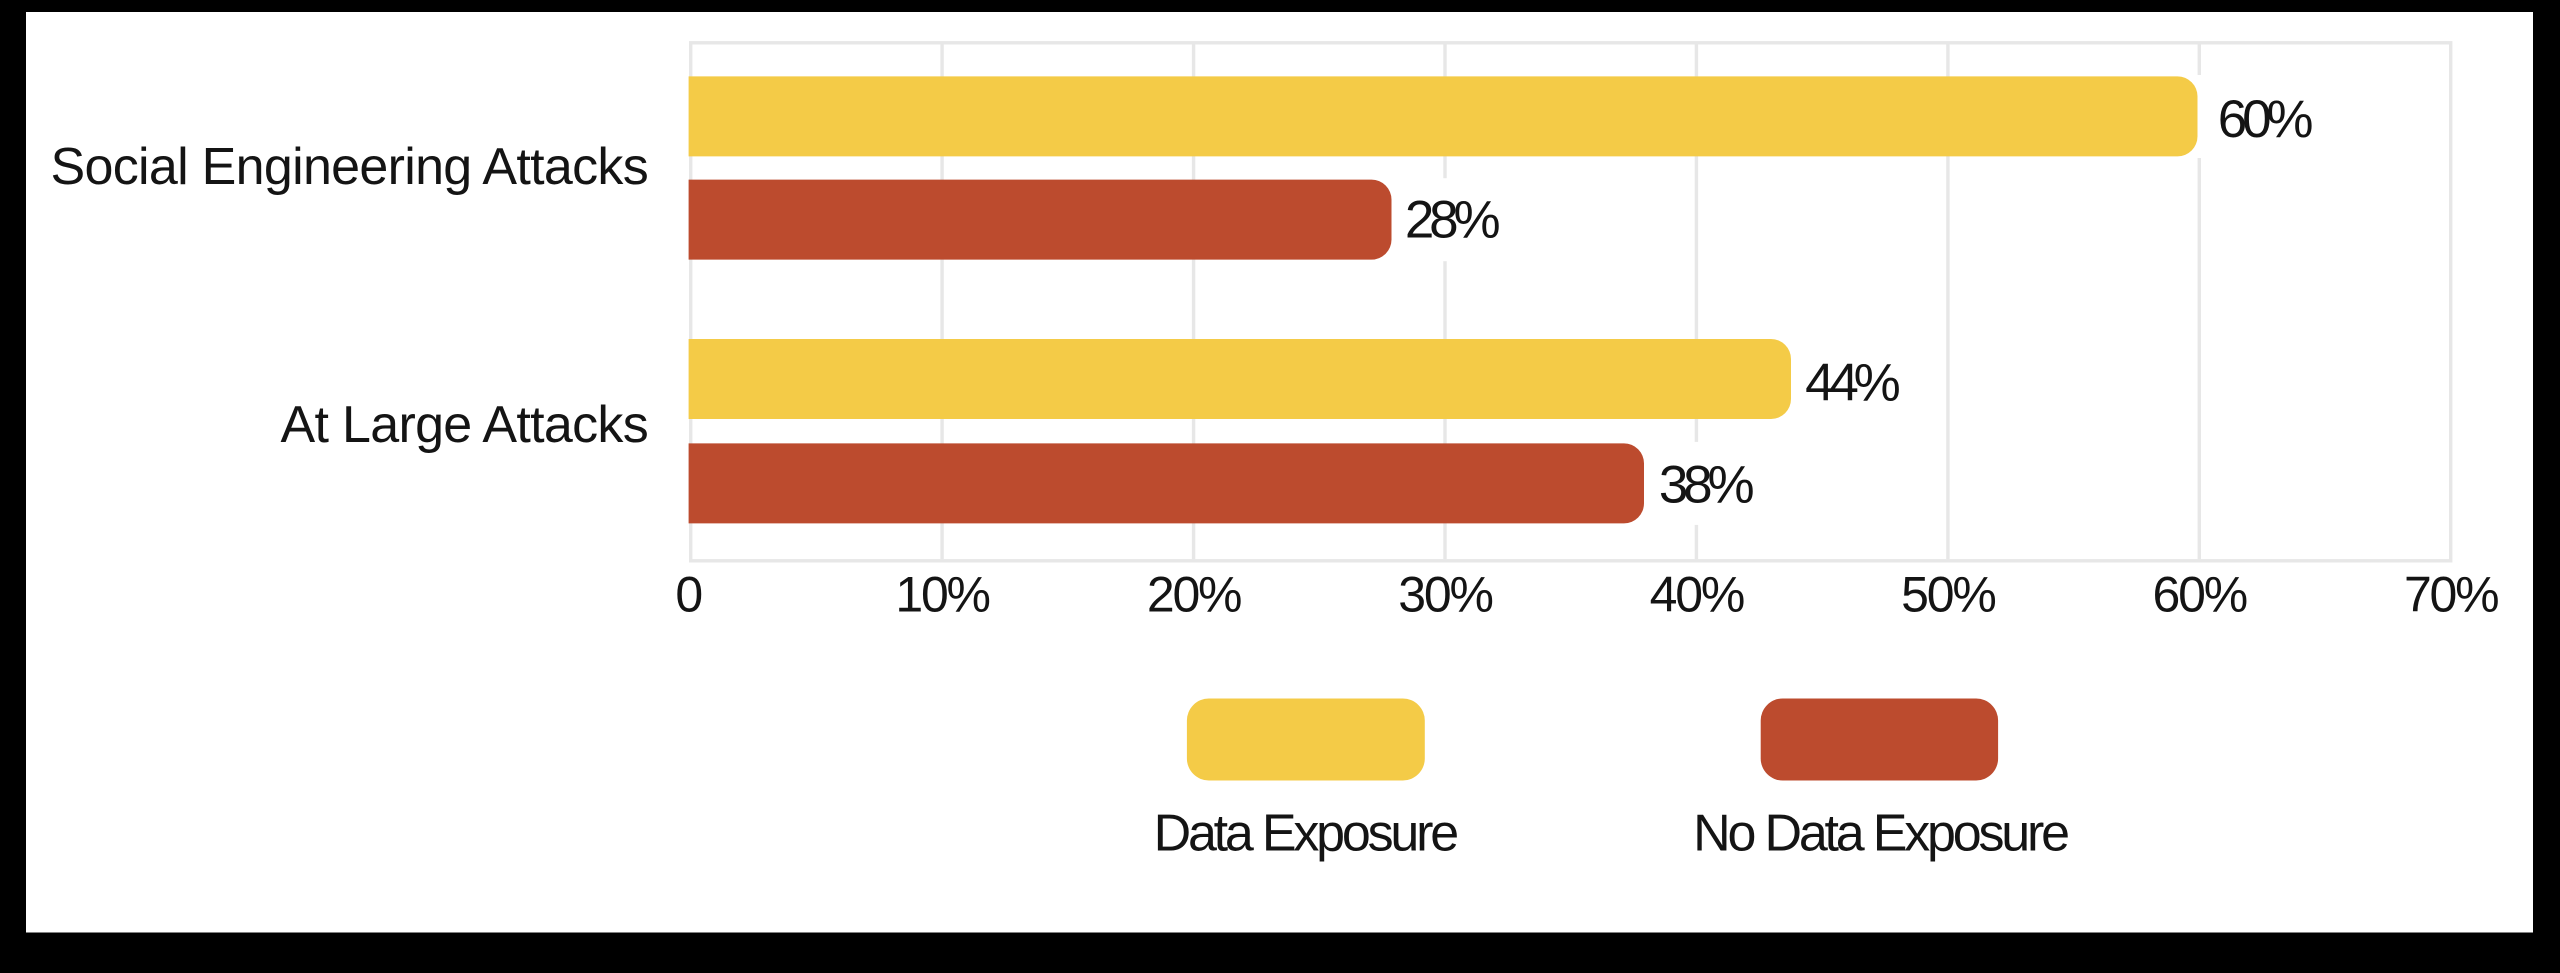 The height and width of the screenshot is (973, 2560). What do you see at coordinates (1452, 220) in the screenshot?
I see `svg-text: 28%` at bounding box center [1452, 220].